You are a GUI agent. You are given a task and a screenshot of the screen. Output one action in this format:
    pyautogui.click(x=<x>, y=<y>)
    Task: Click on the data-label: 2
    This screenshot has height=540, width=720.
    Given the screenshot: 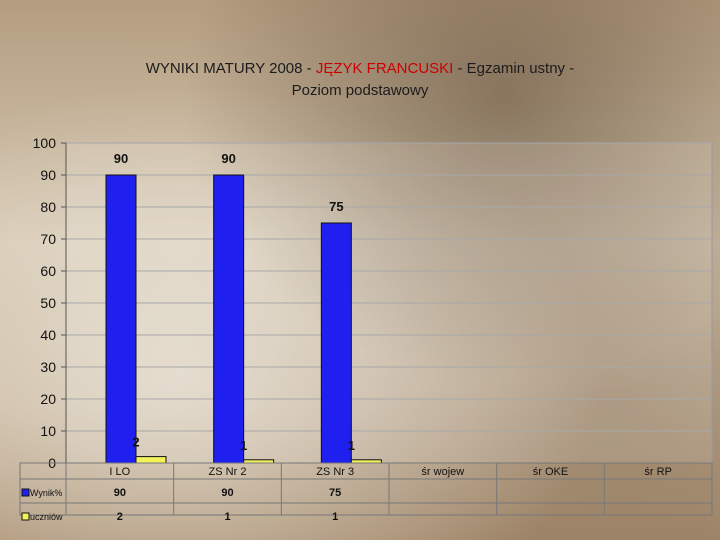 What is the action you would take?
    pyautogui.click(x=135, y=442)
    